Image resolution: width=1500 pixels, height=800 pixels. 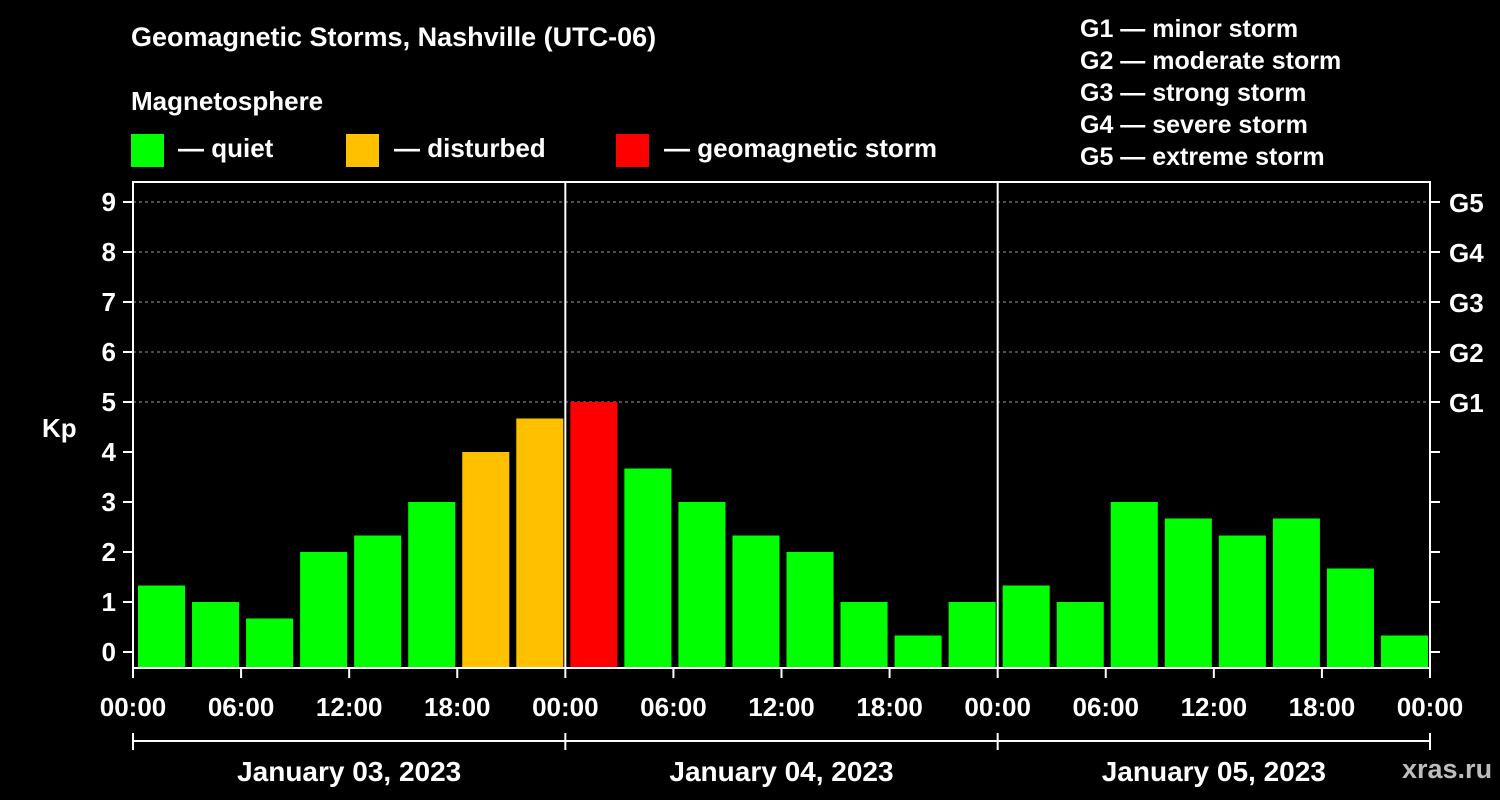 I want to click on storm-scale-g2: G2 — moderate storm, so click(x=1211, y=61).